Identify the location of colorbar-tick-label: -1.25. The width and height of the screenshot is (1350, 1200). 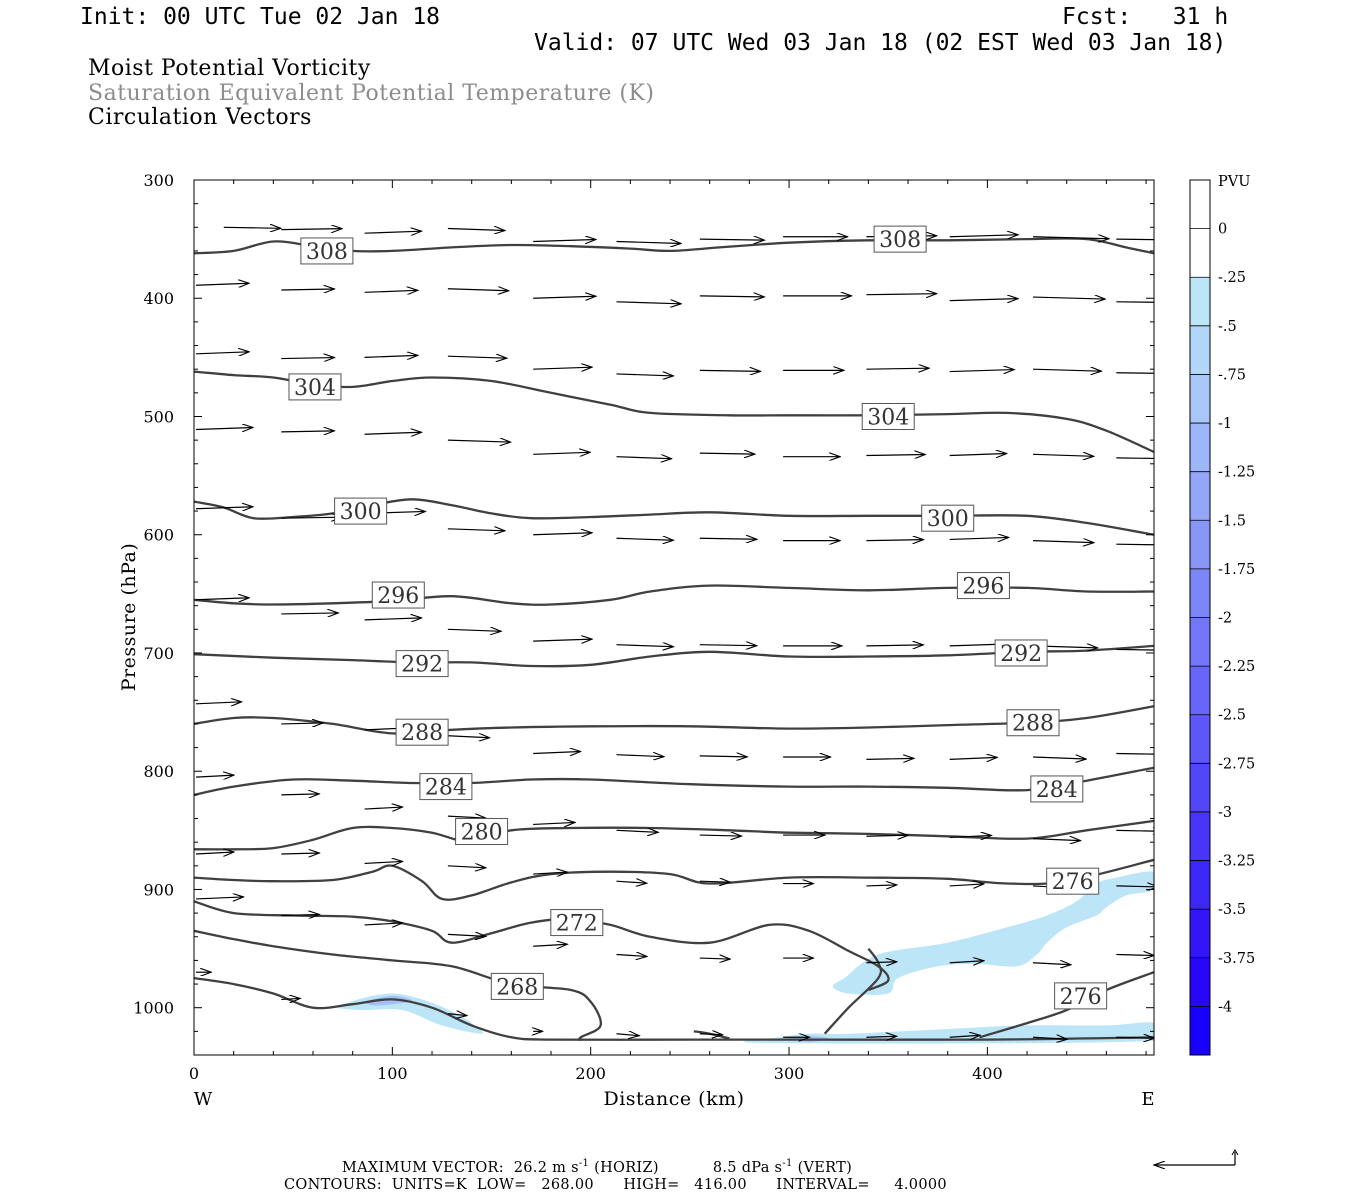
(1236, 473).